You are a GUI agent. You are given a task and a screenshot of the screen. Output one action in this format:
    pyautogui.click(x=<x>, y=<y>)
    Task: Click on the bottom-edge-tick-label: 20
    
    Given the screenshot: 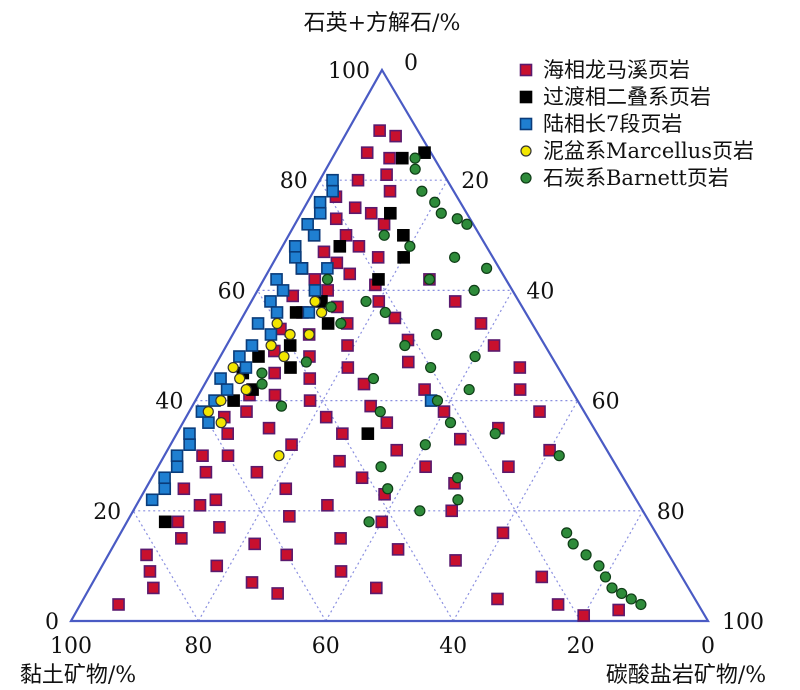 What is the action you would take?
    pyautogui.click(x=581, y=646)
    